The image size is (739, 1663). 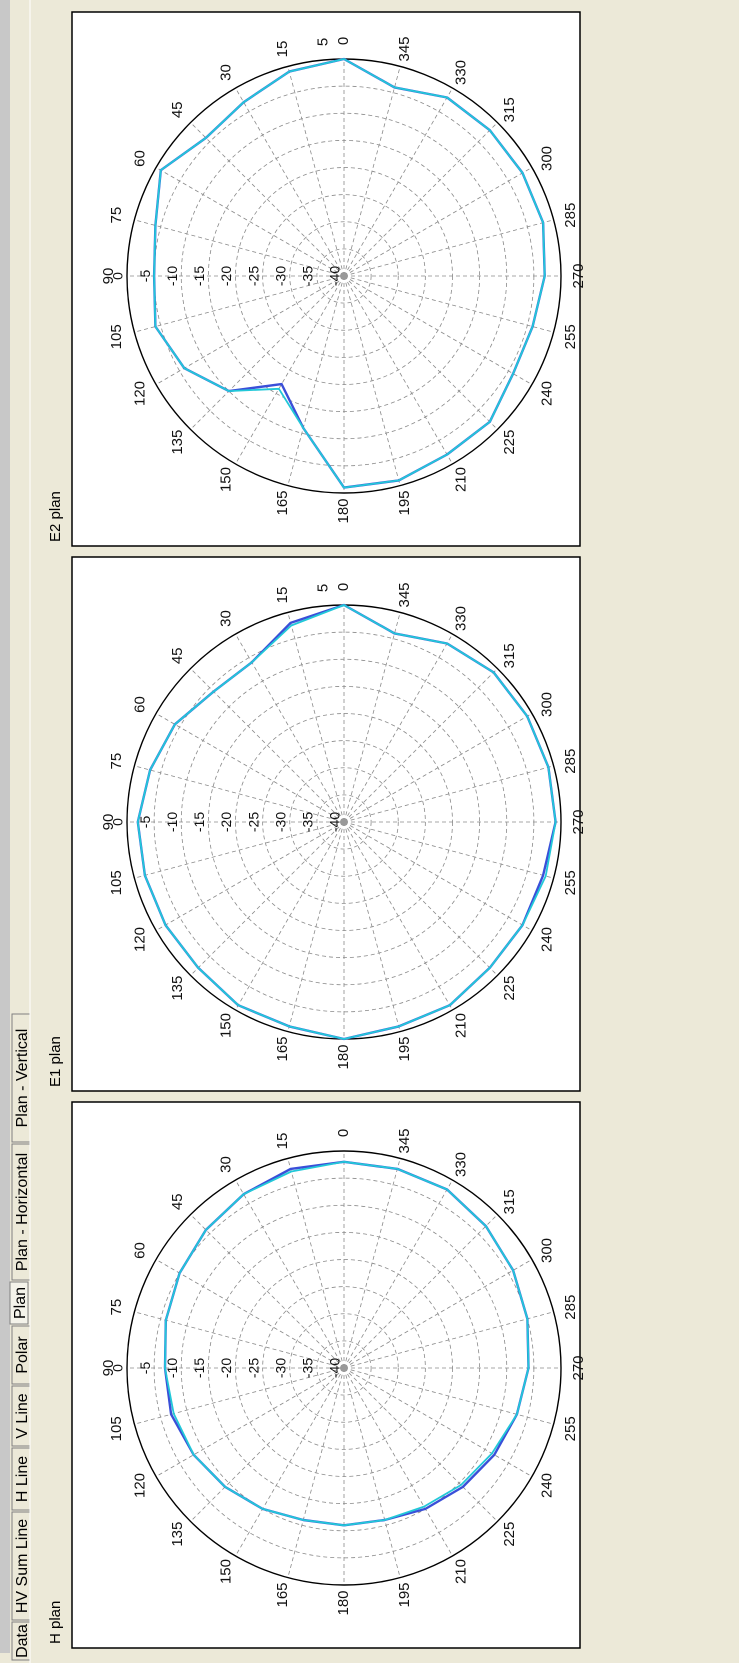 I want to click on angle-tick-label: 5, so click(x=322, y=588).